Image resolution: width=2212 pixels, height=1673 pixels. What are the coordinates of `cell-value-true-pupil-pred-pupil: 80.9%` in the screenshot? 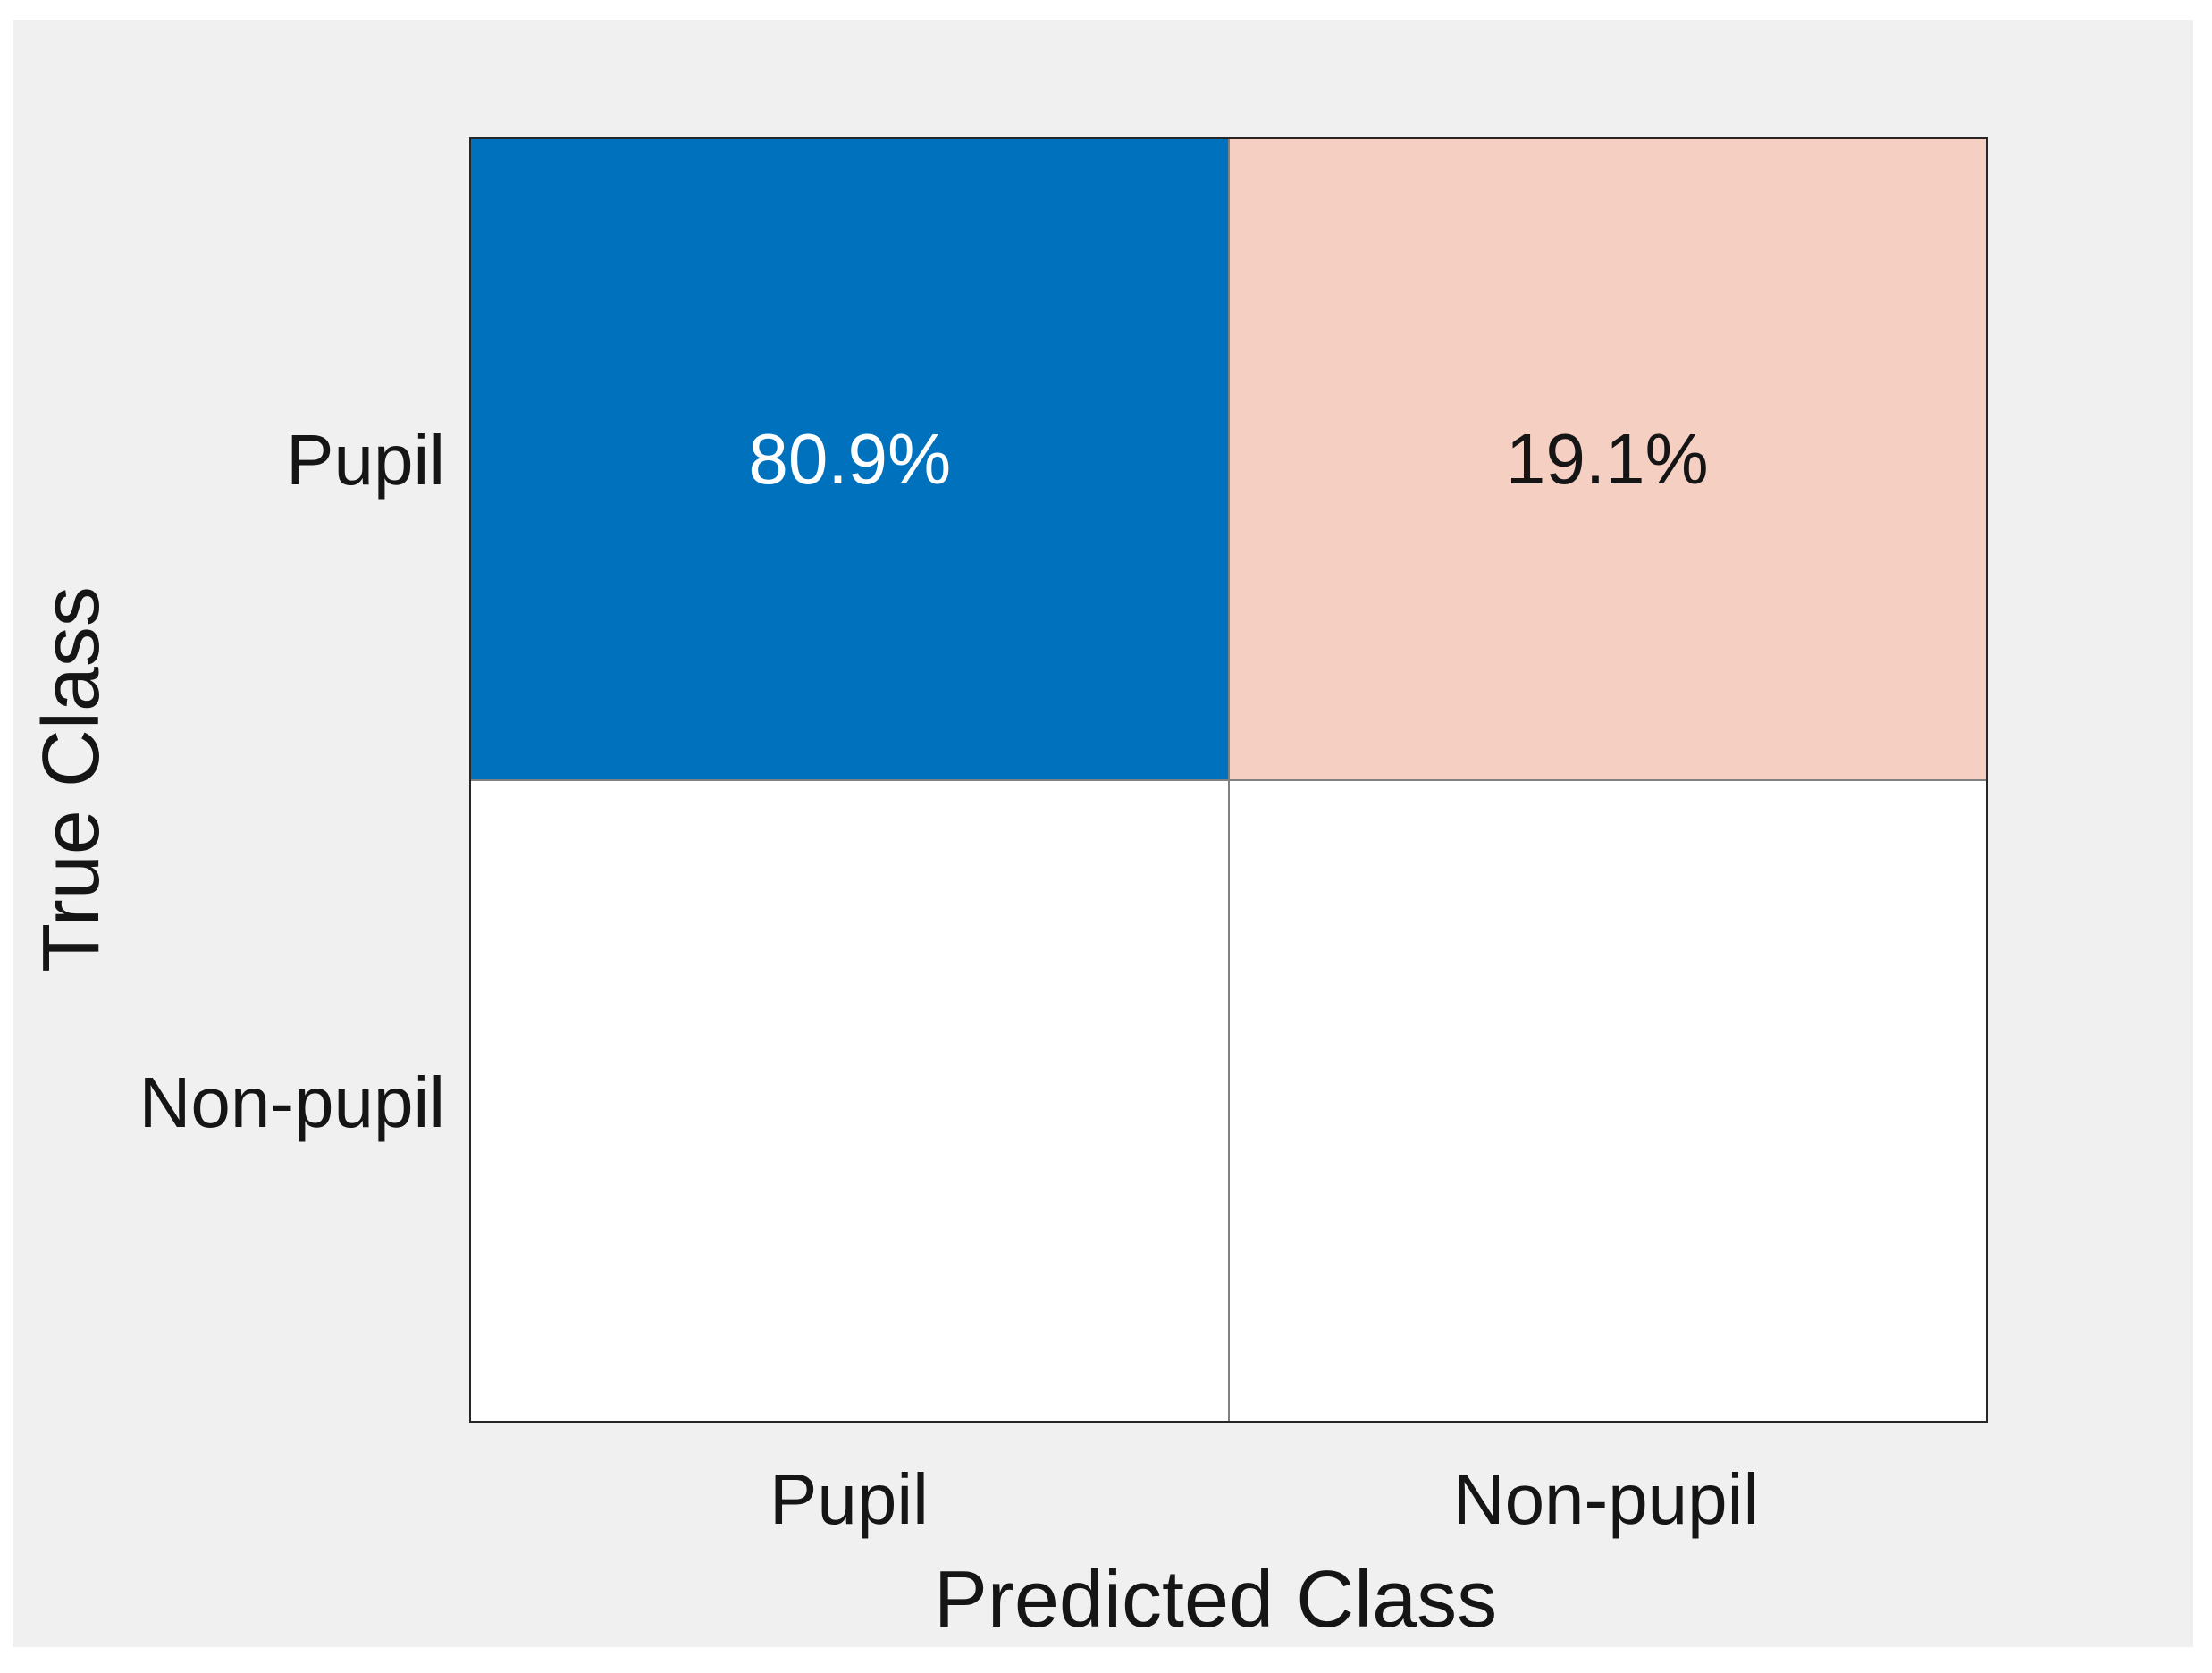 It's located at (850, 458).